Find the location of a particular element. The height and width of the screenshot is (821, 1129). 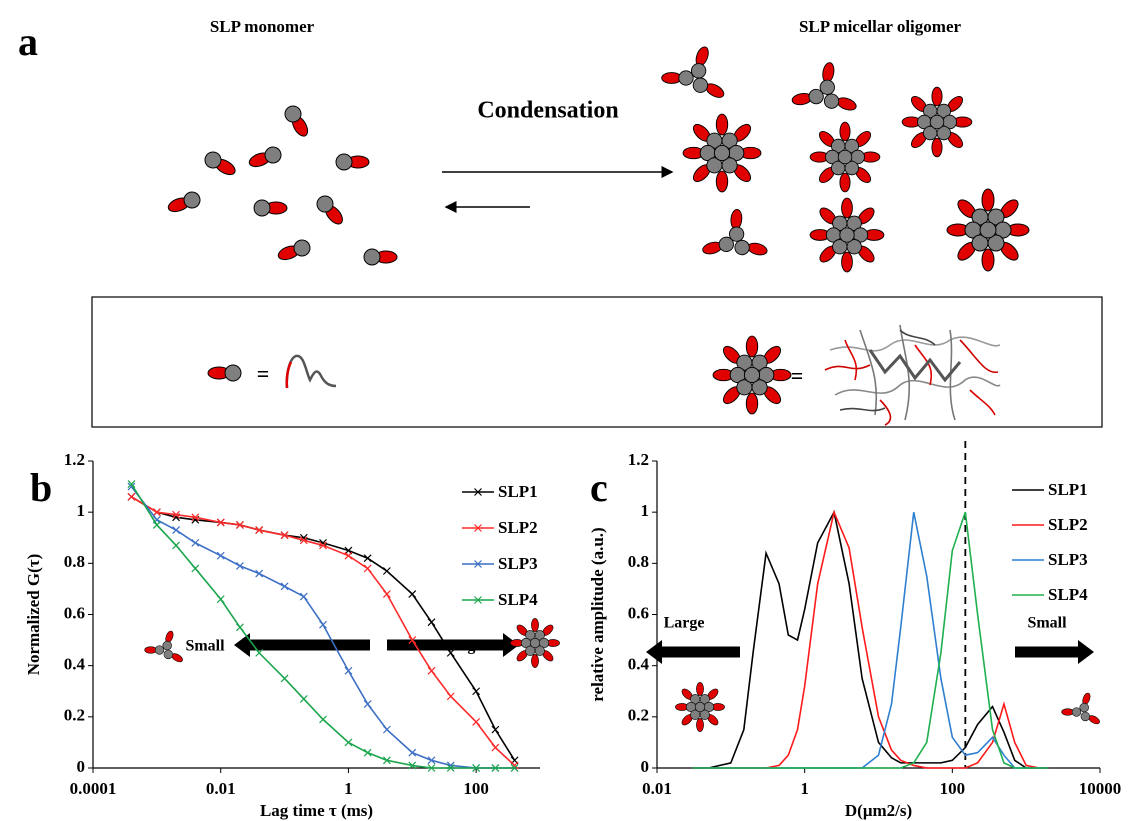

y-tick-label: 0.2 is located at coordinates (74, 715).